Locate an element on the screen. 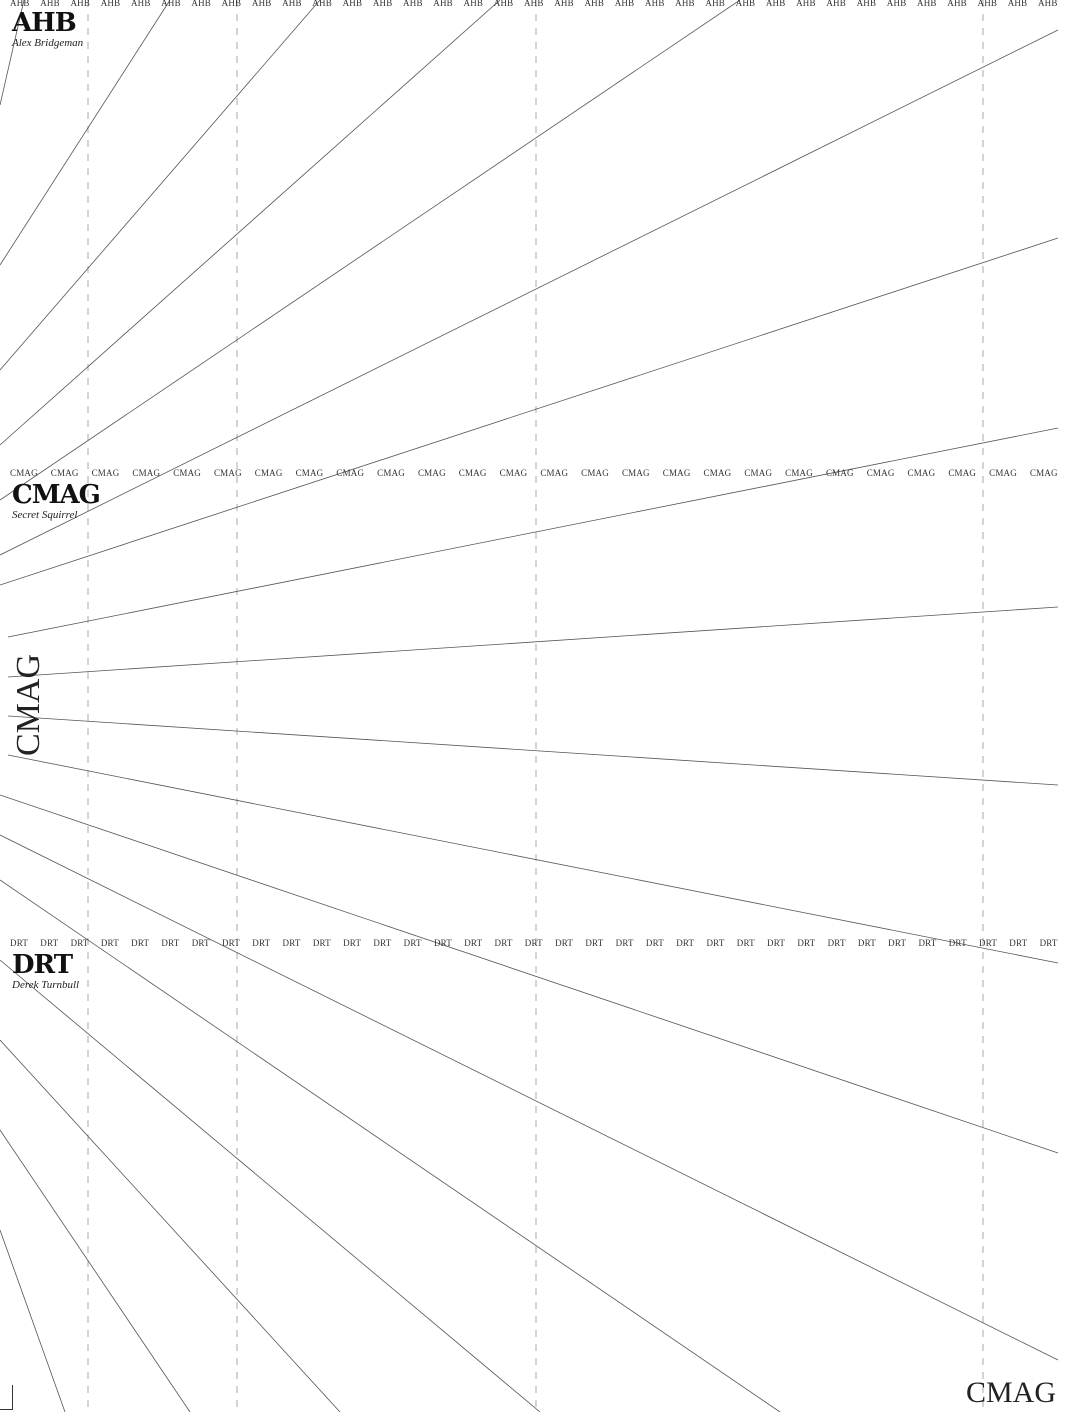 This screenshot has height=1412, width=1078. section-name: Secret Squirrel is located at coordinates (45, 515).